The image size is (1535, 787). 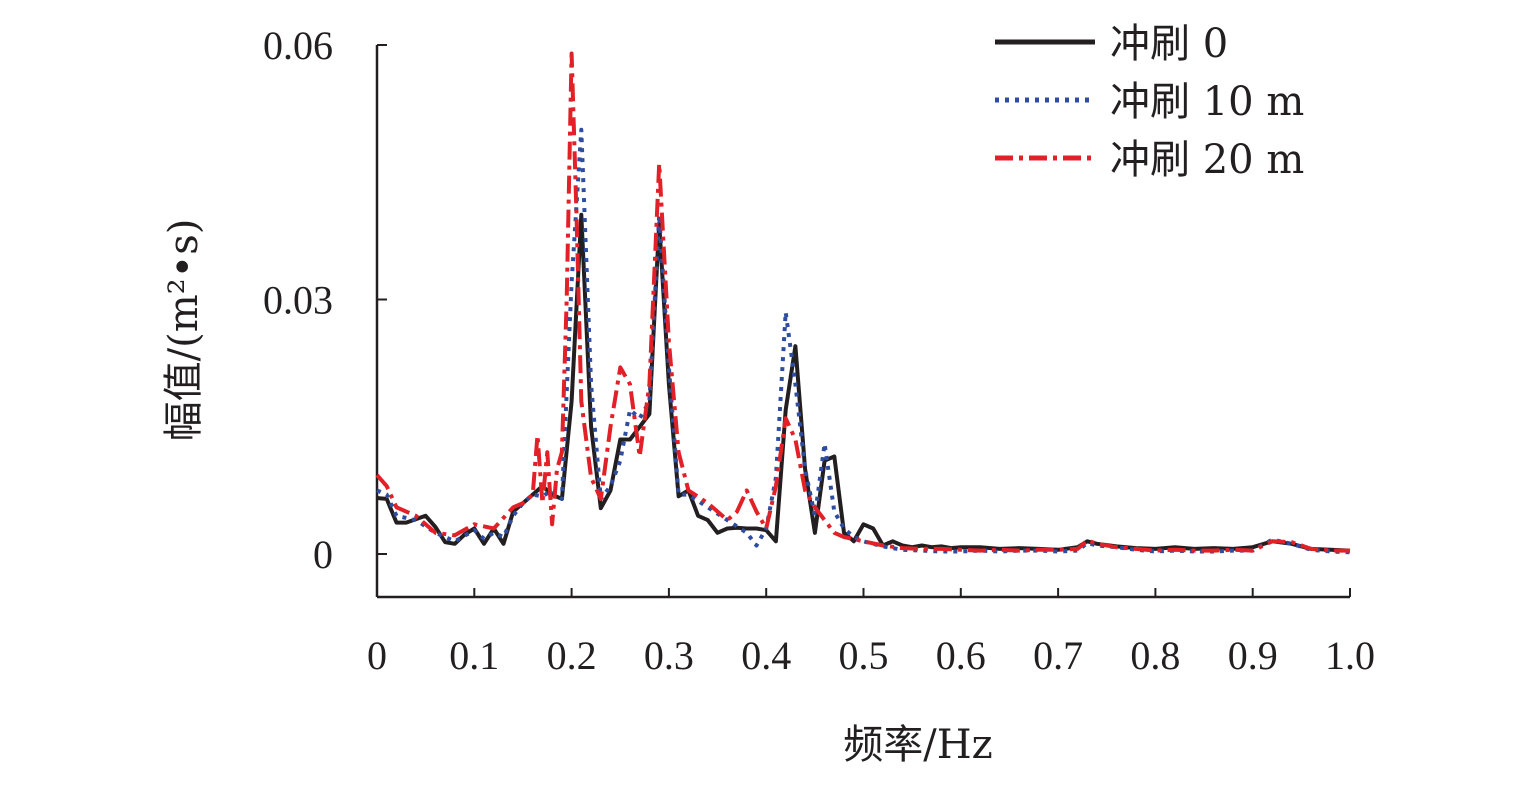 What do you see at coordinates (184, 330) in the screenshot?
I see `y-axis-title: 幅值/(m²•s)` at bounding box center [184, 330].